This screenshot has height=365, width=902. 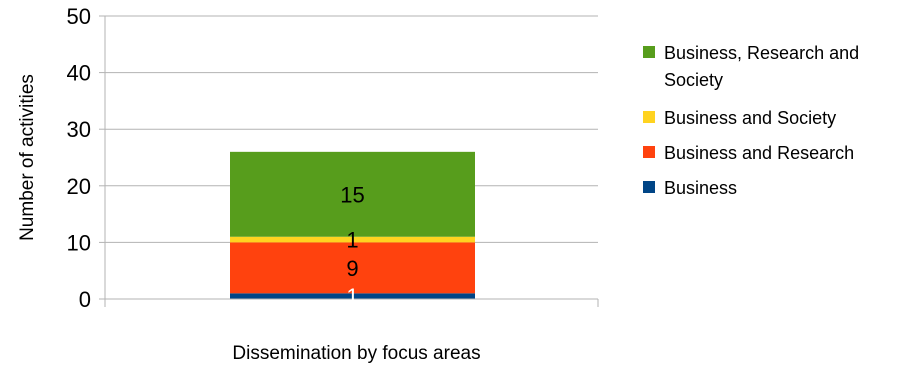 I want to click on legend-label: Business, so click(x=700, y=188).